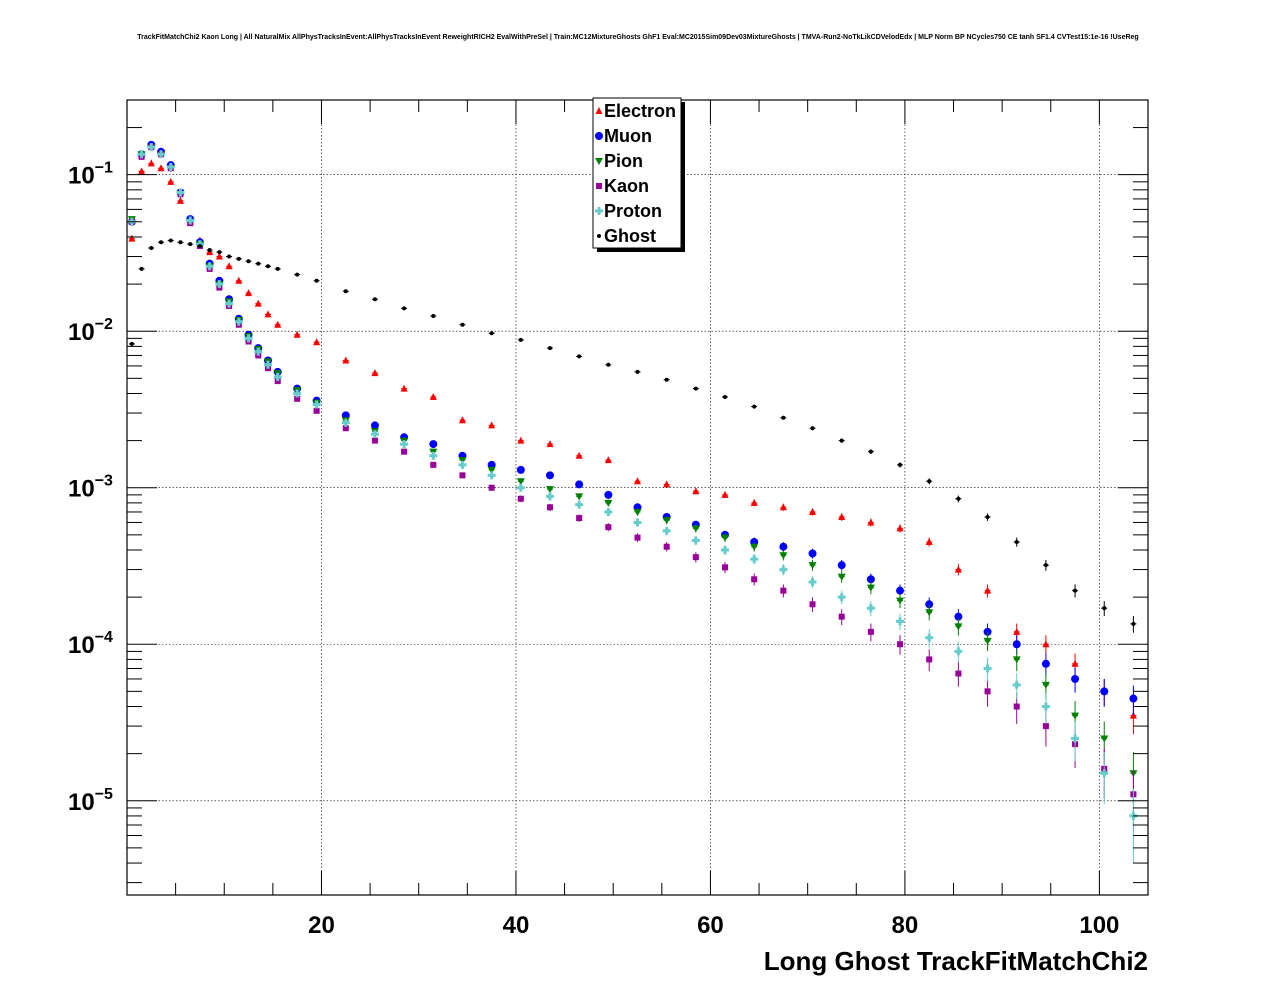 The image size is (1276, 996). Describe the element at coordinates (628, 136) in the screenshot. I see `legend-label: Muon` at that location.